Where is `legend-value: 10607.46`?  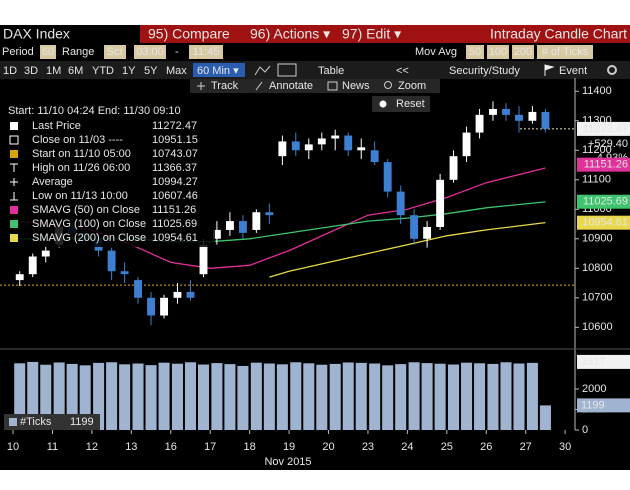 legend-value: 10607.46 is located at coordinates (175, 196).